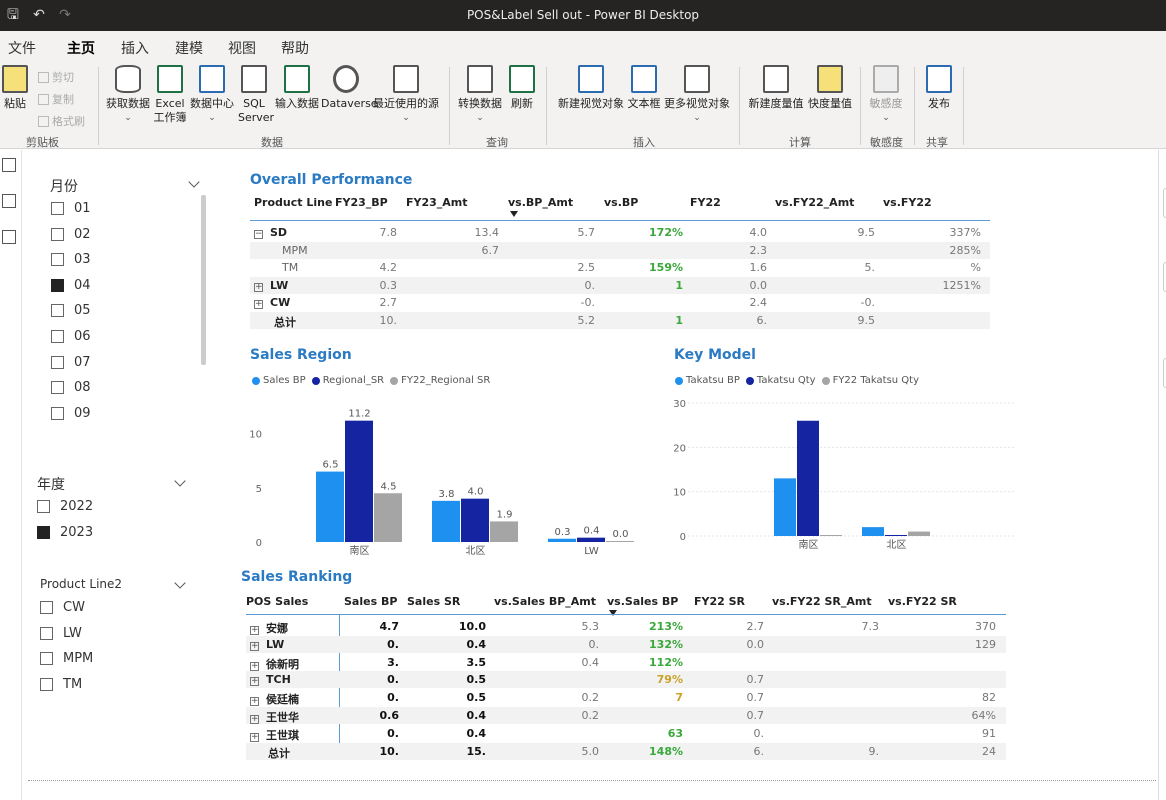  What do you see at coordinates (922, 601) in the screenshot?
I see `column-header: vs.FY22 SR` at bounding box center [922, 601].